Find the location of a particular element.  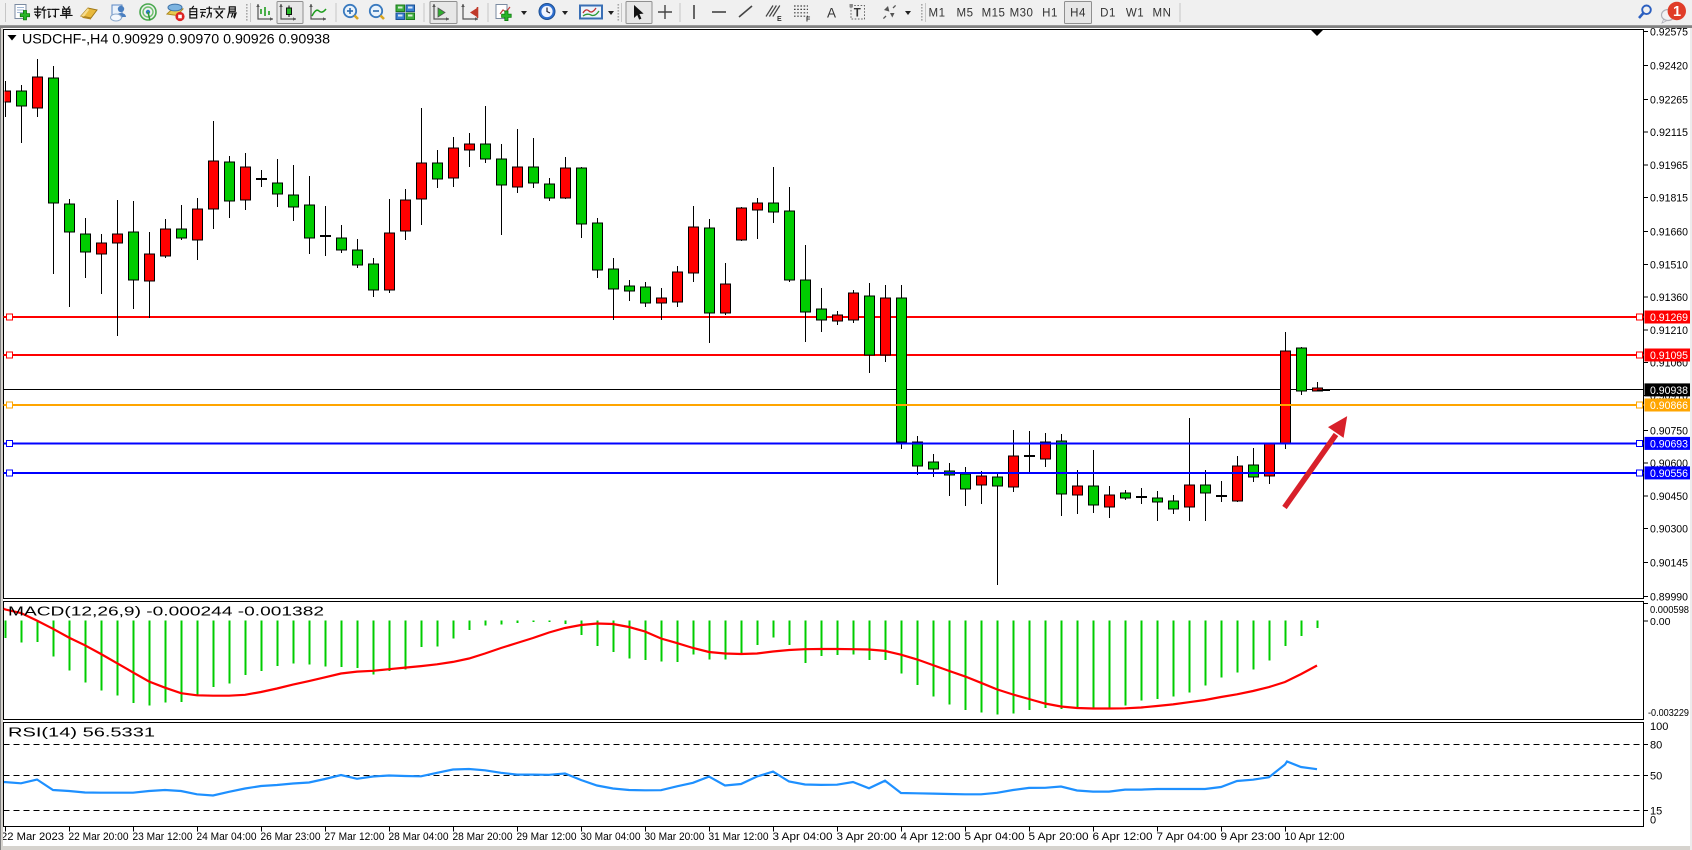

svg-text: W1 is located at coordinates (1135, 14).